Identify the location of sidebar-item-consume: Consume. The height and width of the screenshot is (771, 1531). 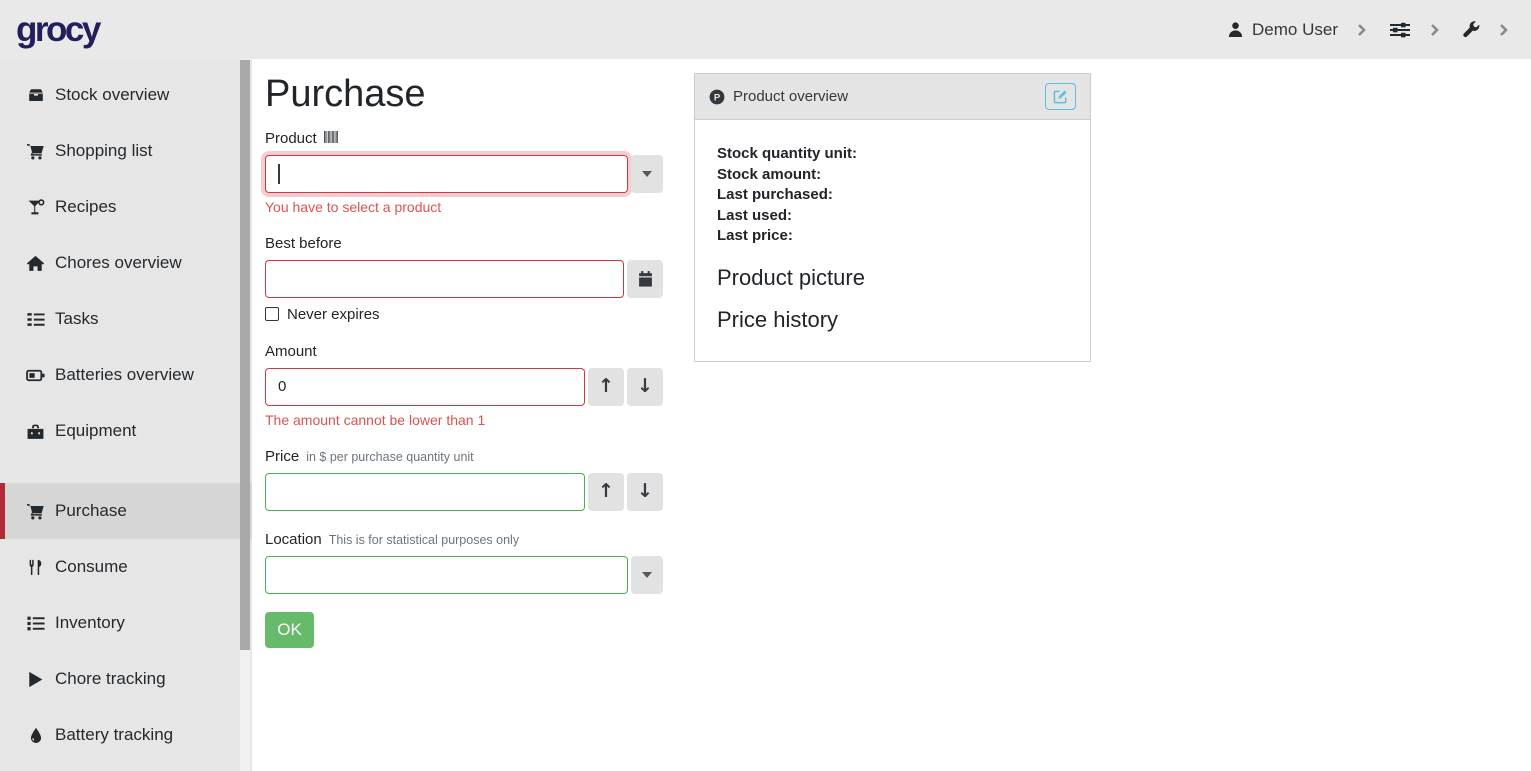
(126, 567).